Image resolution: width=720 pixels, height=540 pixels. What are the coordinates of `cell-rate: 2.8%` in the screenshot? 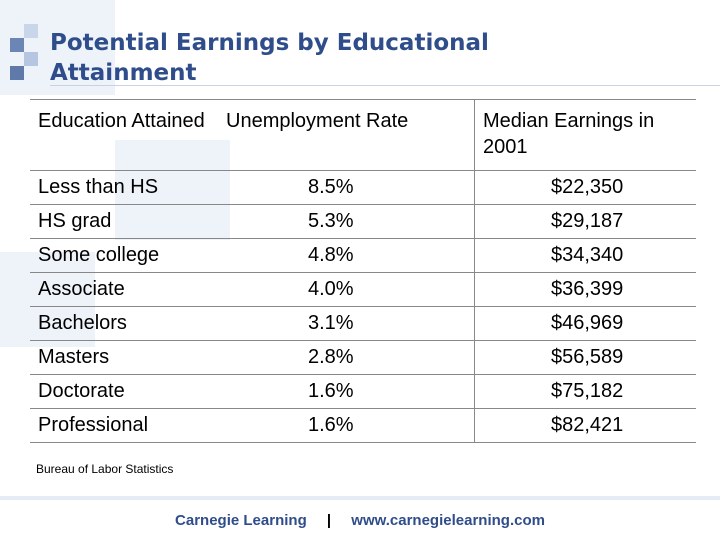 It's located at (346, 357).